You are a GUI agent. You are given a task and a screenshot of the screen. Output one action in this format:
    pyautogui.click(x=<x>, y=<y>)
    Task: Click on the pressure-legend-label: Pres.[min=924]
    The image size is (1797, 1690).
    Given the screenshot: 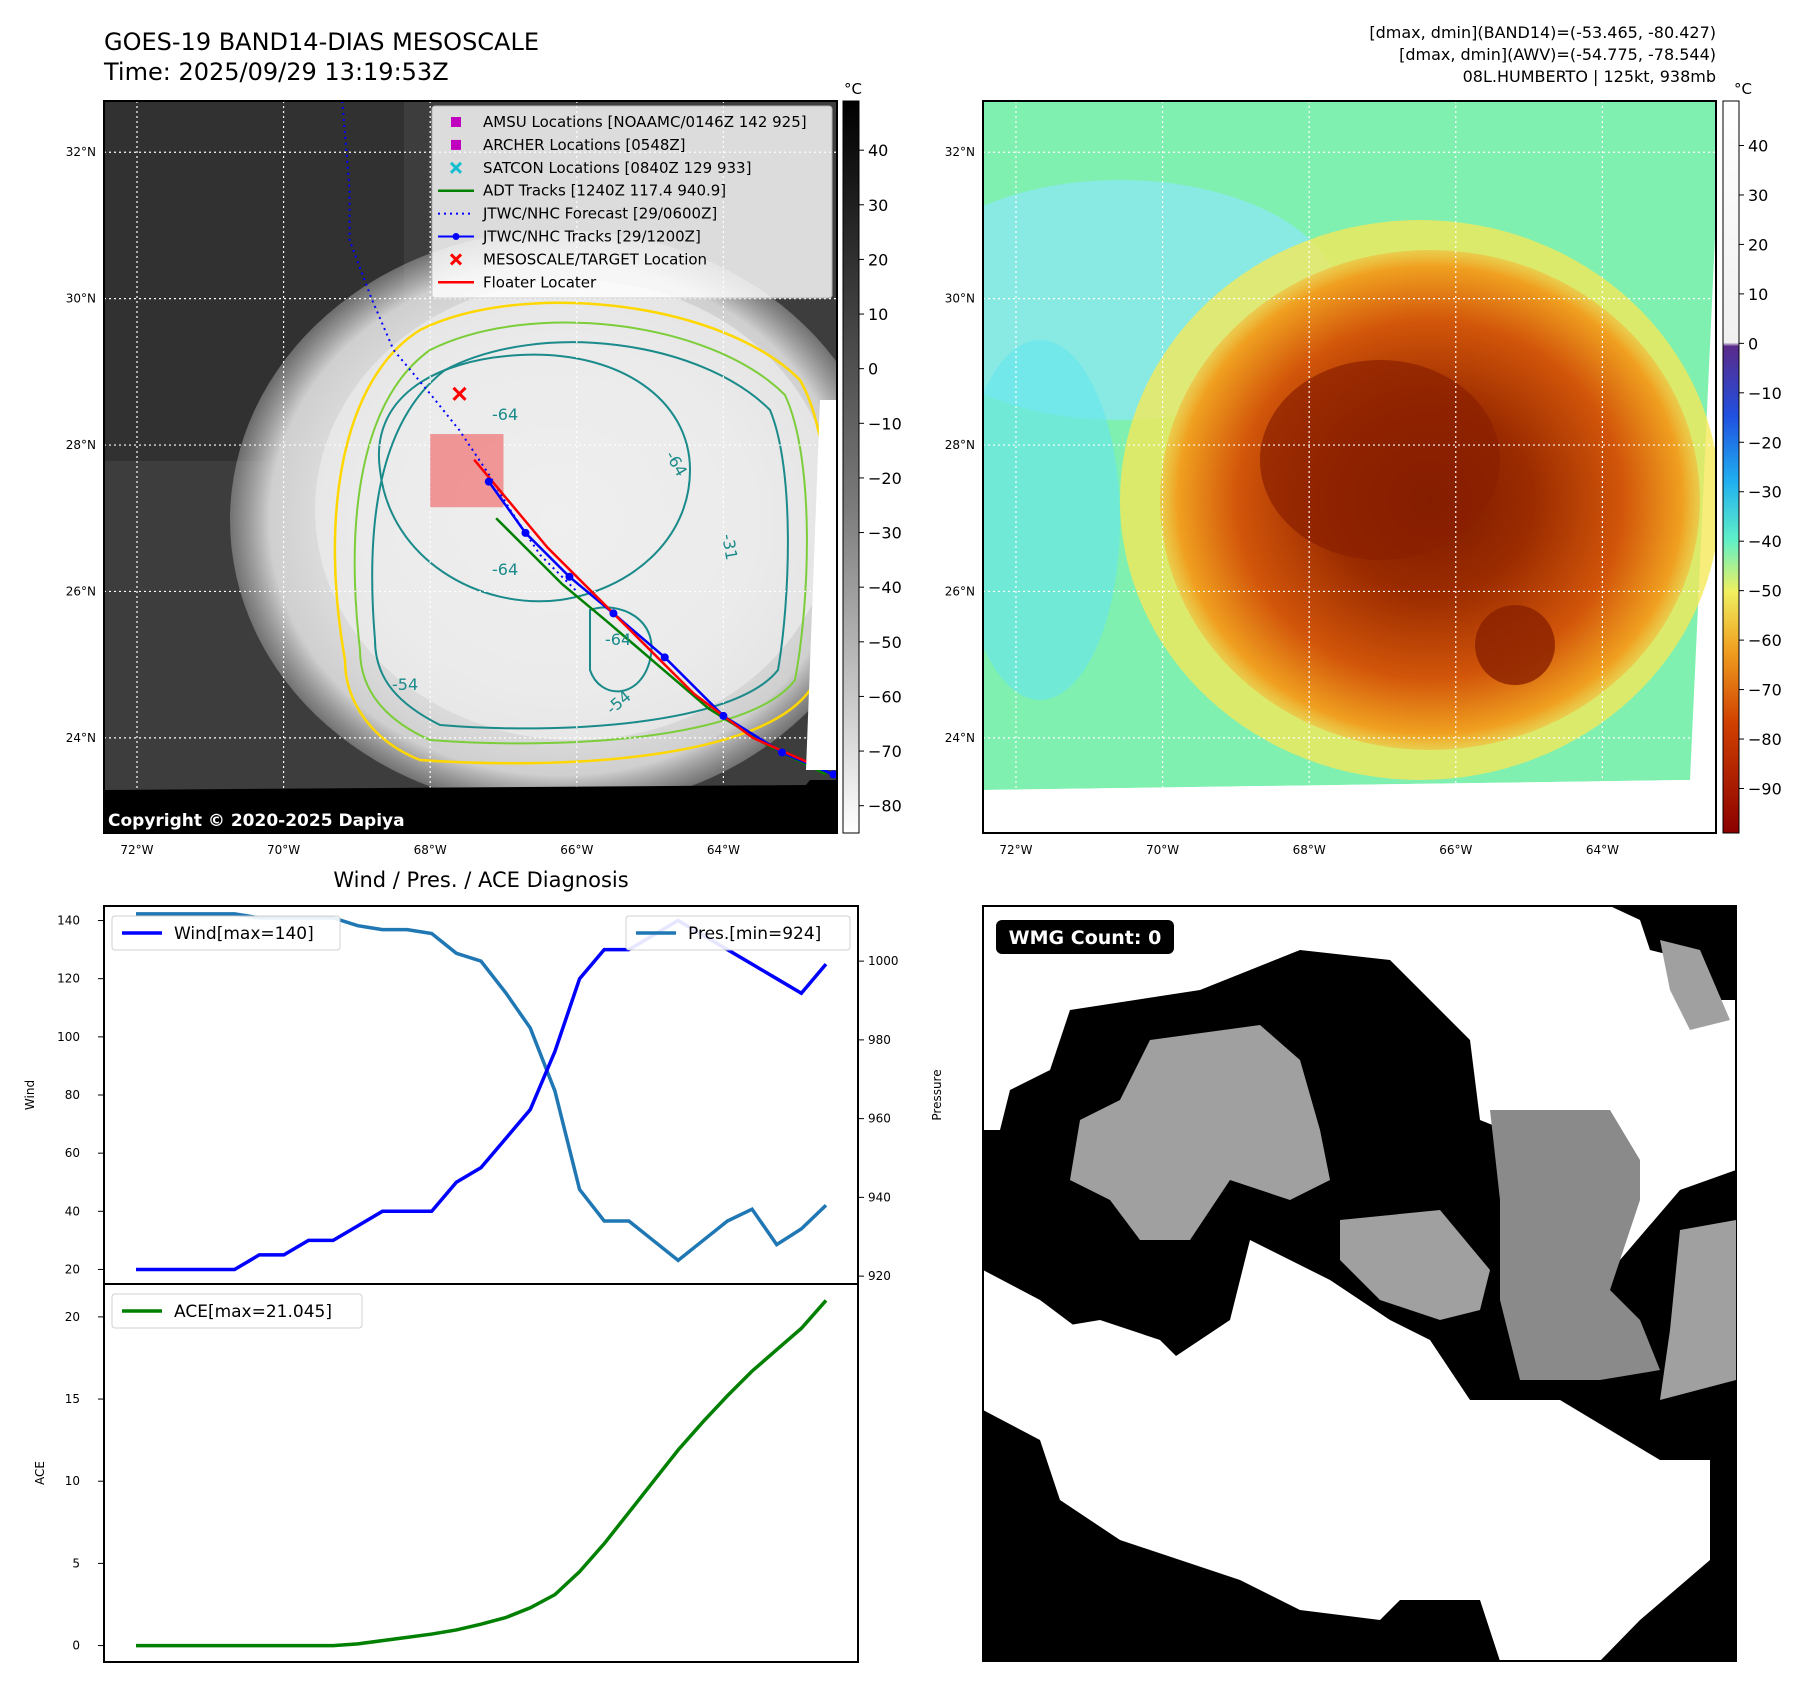 What is the action you would take?
    pyautogui.click(x=754, y=934)
    